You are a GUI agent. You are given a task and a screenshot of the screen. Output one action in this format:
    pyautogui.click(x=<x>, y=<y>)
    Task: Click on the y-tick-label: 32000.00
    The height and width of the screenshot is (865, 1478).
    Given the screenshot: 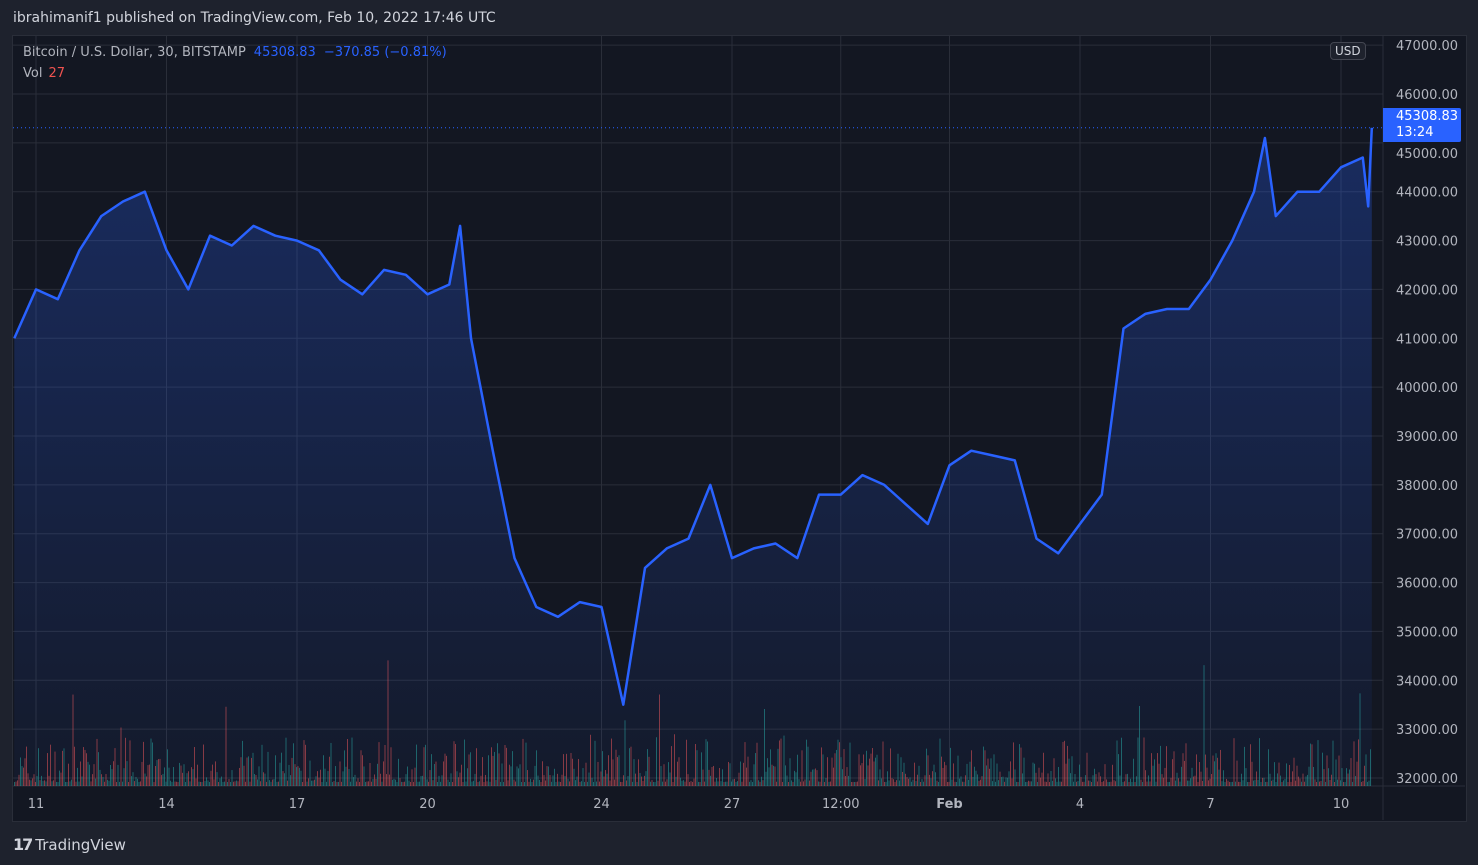 What is the action you would take?
    pyautogui.click(x=1427, y=779)
    